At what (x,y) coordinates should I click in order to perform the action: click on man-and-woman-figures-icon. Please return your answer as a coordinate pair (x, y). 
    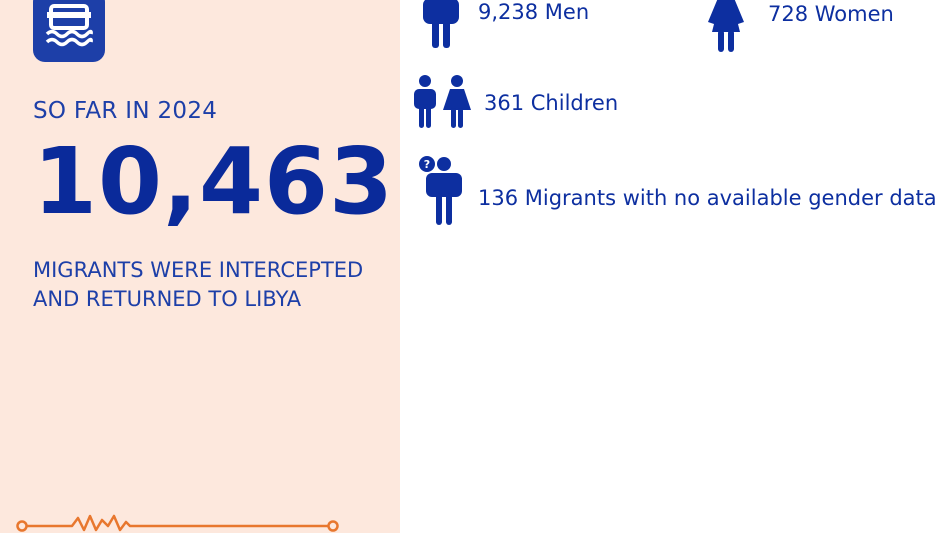
    Looking at the image, I should click on (442, 101).